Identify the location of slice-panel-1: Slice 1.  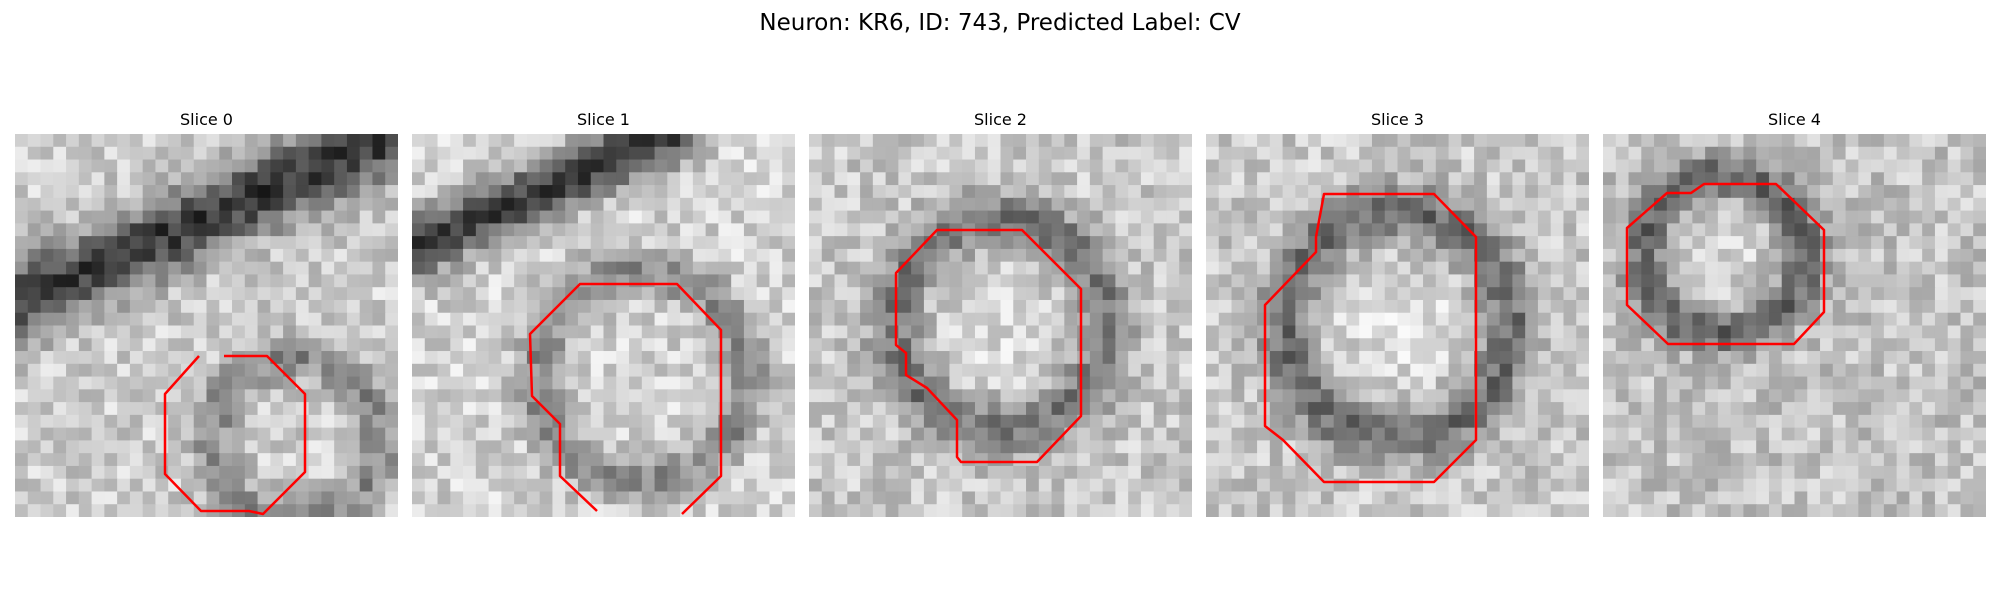
(603, 312).